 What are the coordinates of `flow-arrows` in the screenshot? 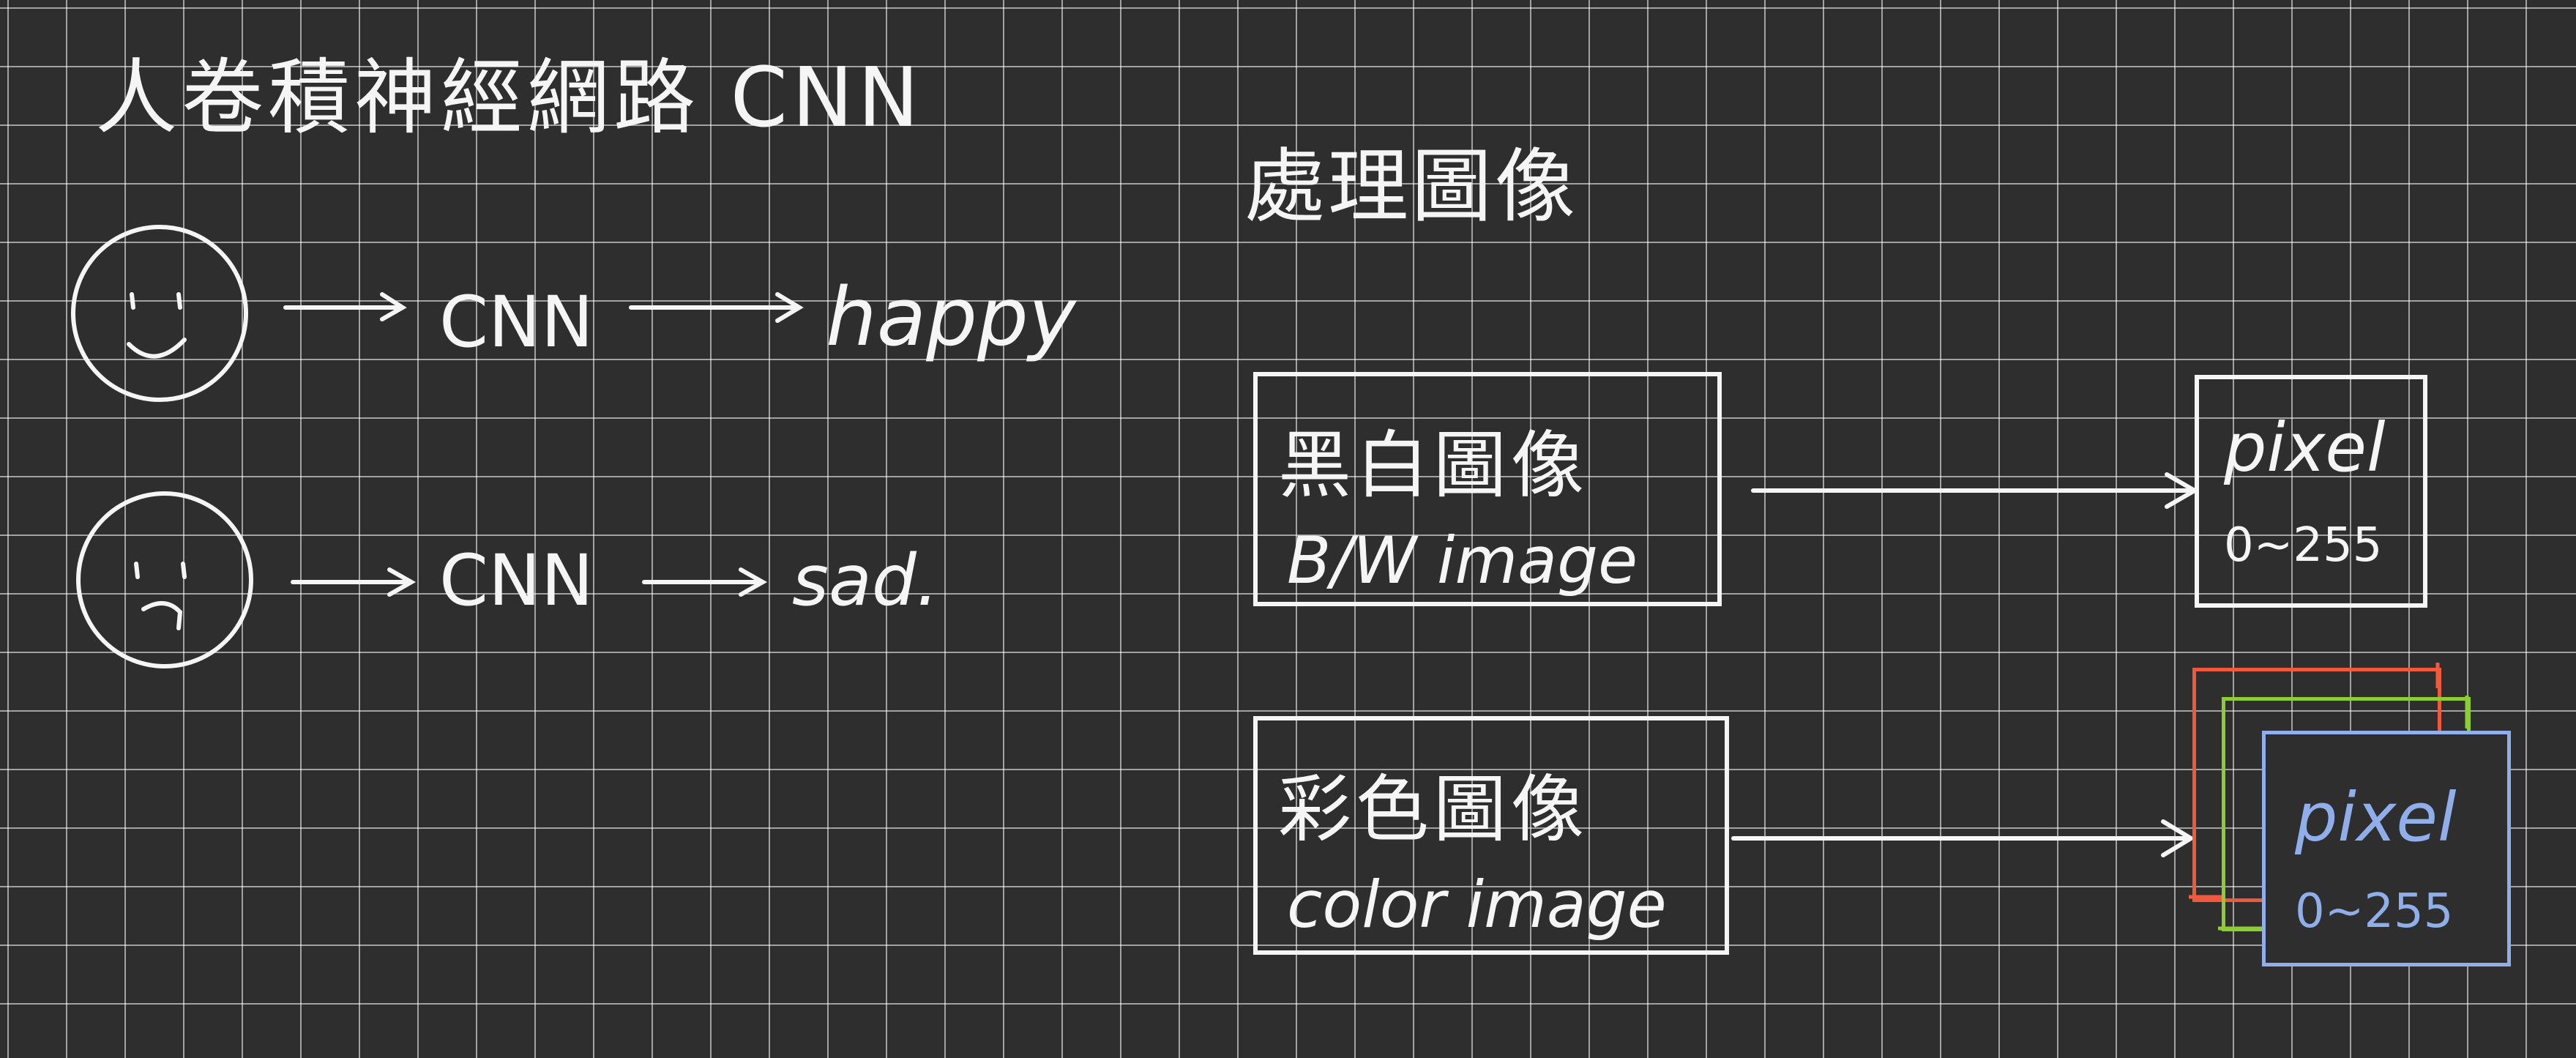 It's located at (543, 444).